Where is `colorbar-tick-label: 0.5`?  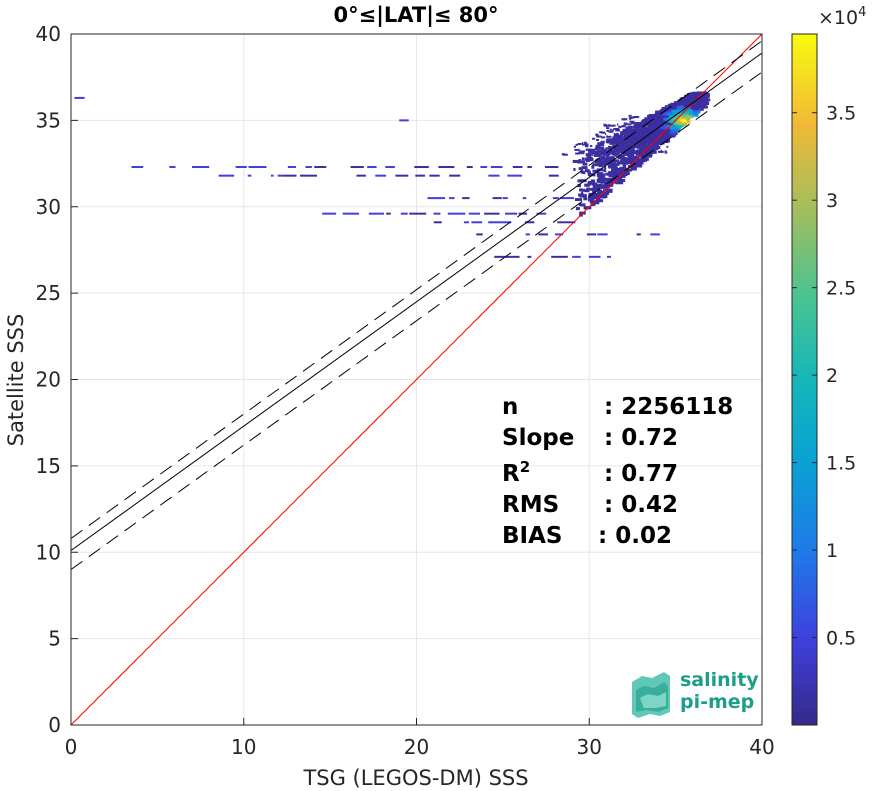
colorbar-tick-label: 0.5 is located at coordinates (841, 639).